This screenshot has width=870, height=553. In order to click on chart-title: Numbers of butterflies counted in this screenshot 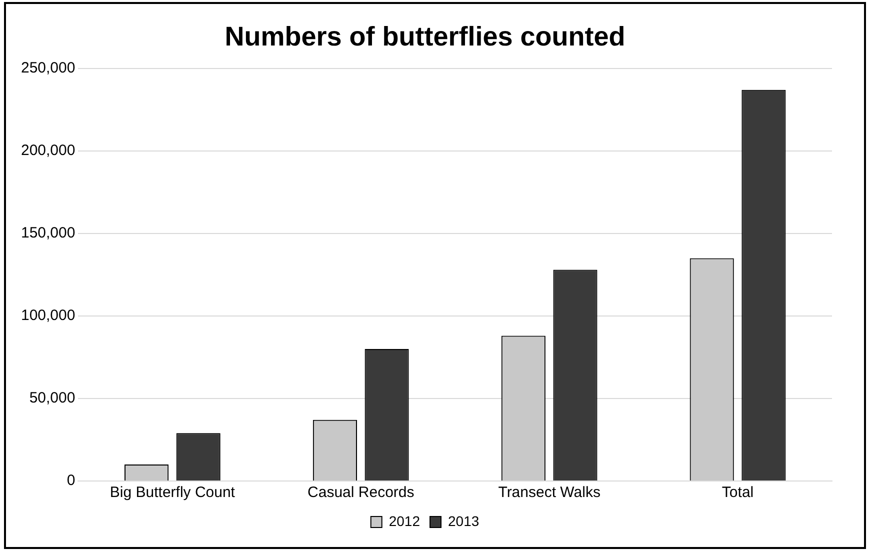, I will do `click(425, 37)`.